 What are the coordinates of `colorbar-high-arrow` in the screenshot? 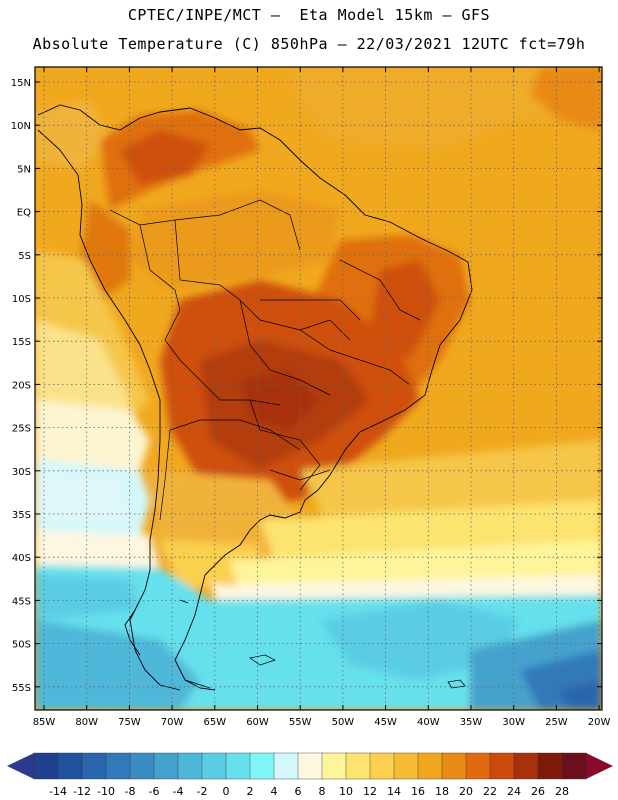 It's located at (599, 766).